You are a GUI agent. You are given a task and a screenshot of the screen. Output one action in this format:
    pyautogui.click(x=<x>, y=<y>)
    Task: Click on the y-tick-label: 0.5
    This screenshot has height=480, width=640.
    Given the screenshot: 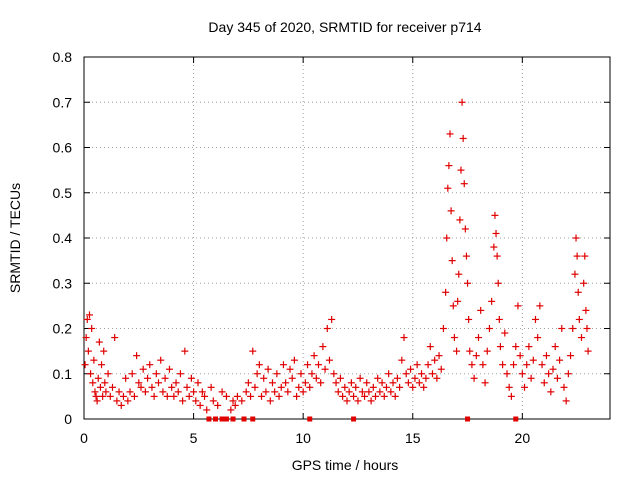 What is the action you would take?
    pyautogui.click(x=63, y=193)
    